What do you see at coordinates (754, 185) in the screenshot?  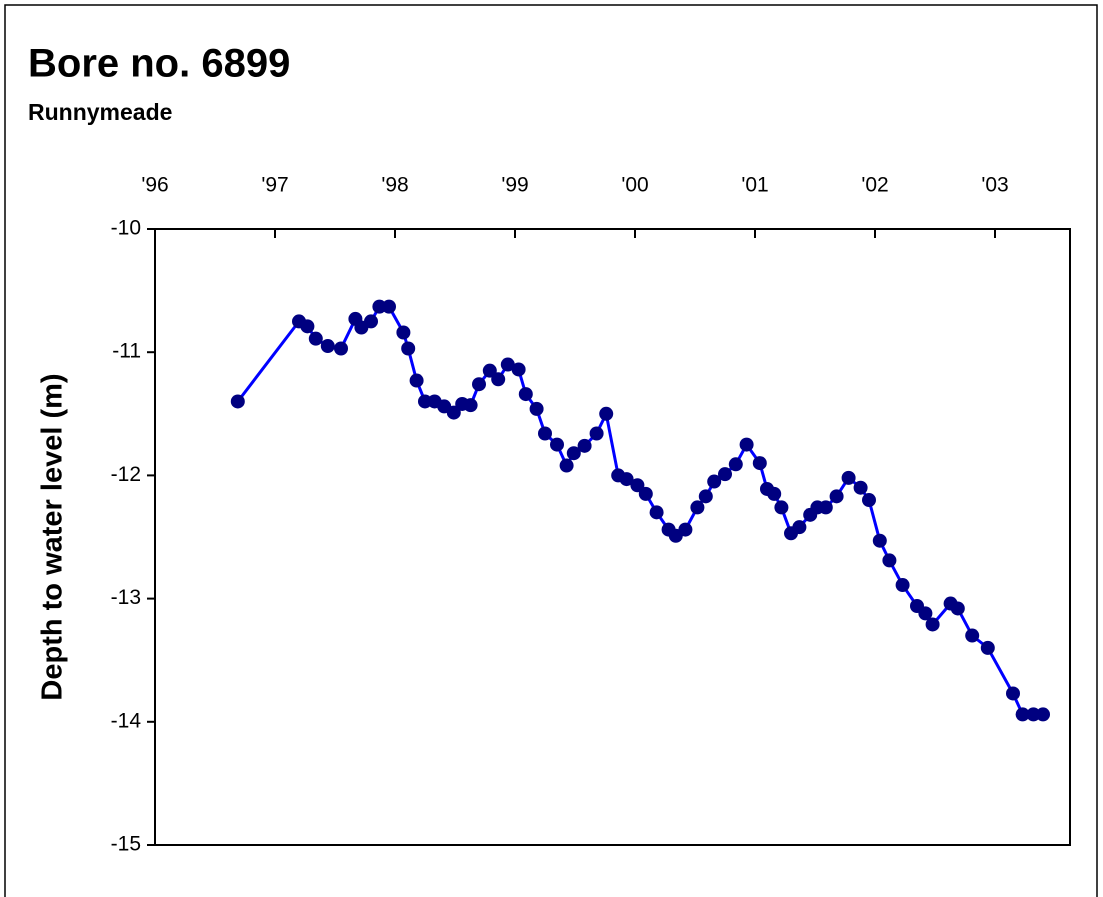 I see `x-tick-label: '01` at bounding box center [754, 185].